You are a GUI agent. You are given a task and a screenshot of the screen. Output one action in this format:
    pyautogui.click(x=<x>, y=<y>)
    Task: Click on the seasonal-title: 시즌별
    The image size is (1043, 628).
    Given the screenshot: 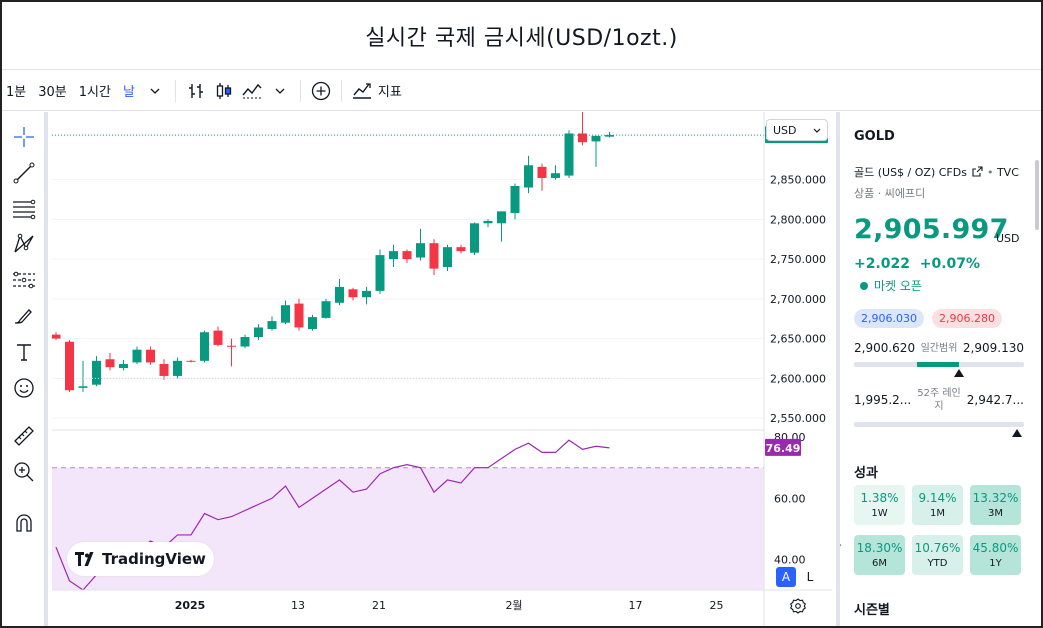 What is the action you would take?
    pyautogui.click(x=872, y=610)
    